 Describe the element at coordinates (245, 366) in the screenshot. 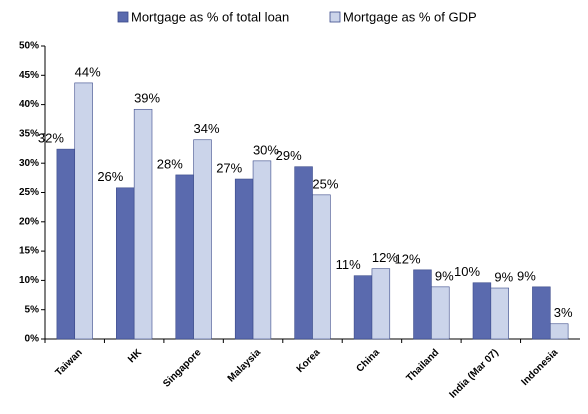

I see `x-tick-label: Malaysia` at that location.